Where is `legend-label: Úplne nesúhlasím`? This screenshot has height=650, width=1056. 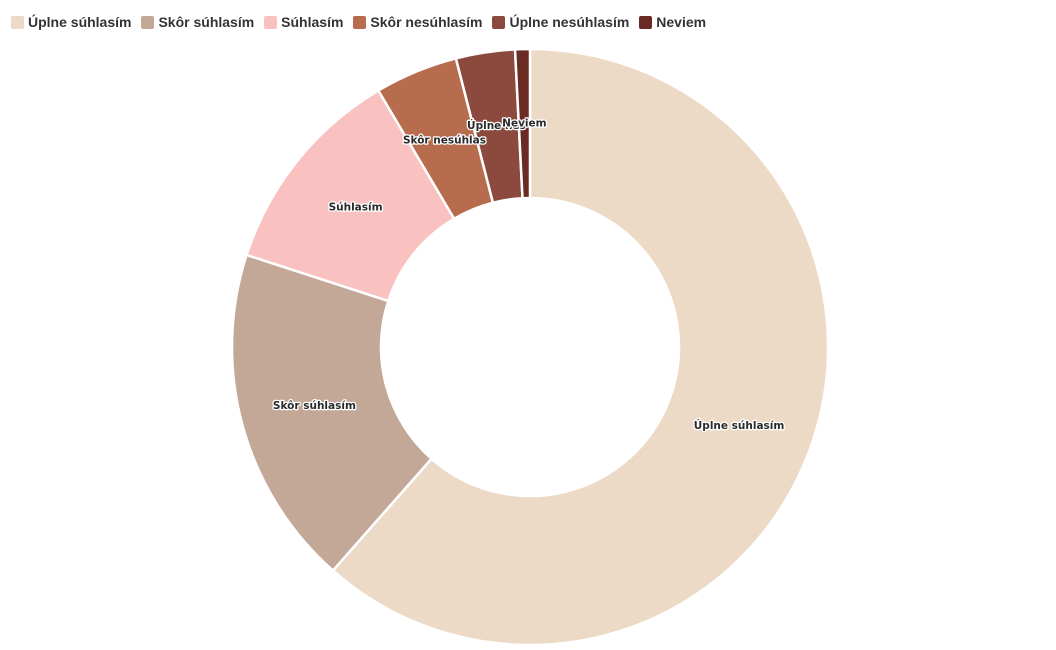 legend-label: Úplne nesúhlasím is located at coordinates (569, 22).